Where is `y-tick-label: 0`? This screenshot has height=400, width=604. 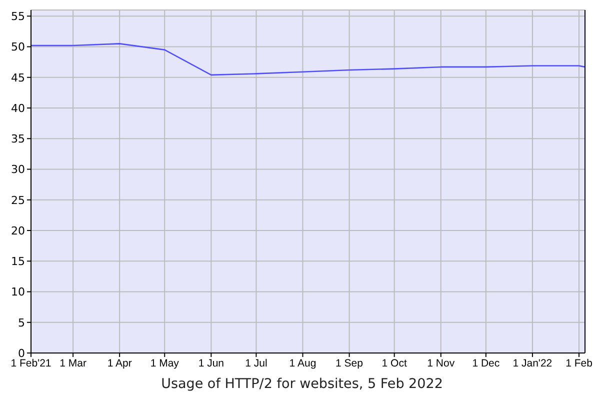 y-tick-label: 0 is located at coordinates (21, 353).